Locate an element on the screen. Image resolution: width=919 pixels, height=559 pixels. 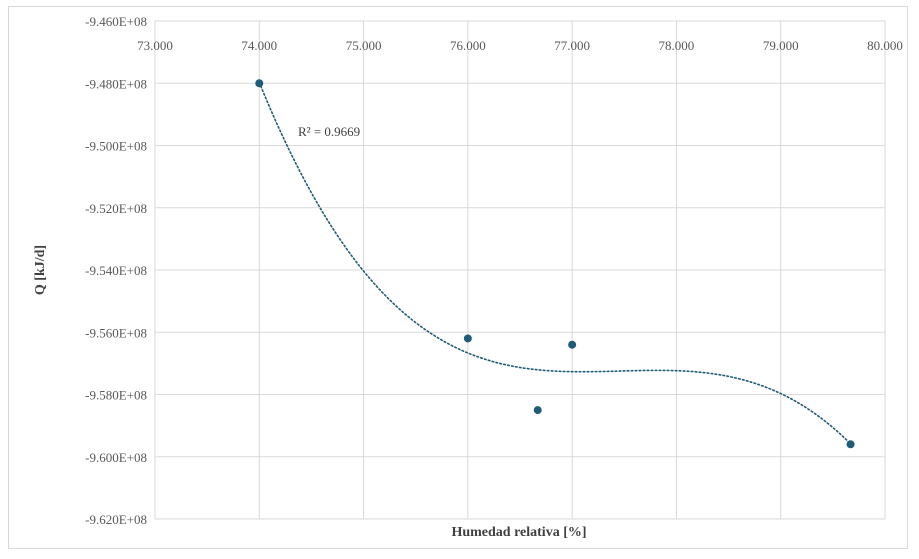
x-tick-label: 74.000 is located at coordinates (259, 45).